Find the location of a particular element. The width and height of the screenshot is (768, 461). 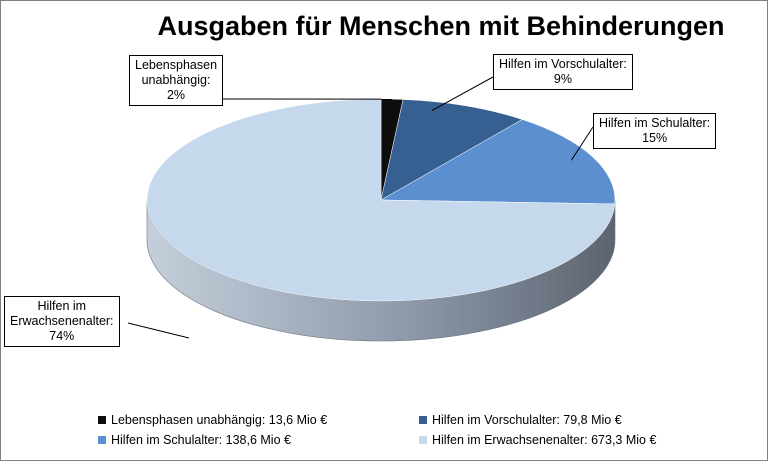

legend-label: Hilfen im Erwachsenenalter: 673,3 Mio € is located at coordinates (544, 440).